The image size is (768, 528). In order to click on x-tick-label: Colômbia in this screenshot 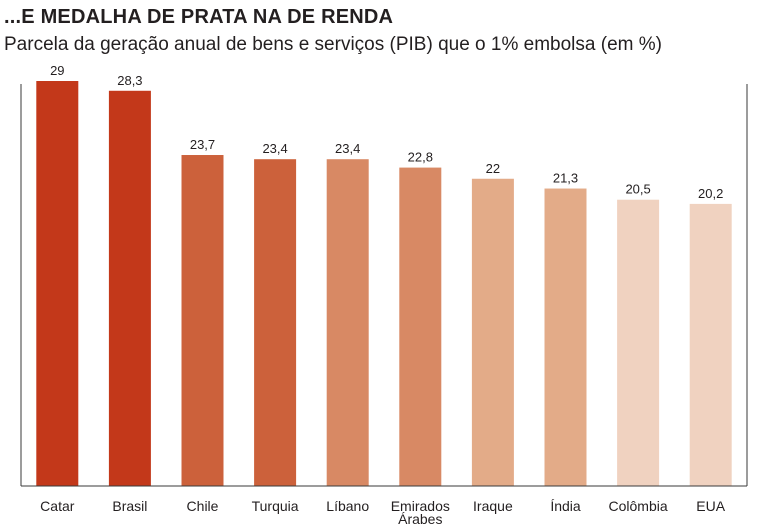, I will do `click(638, 506)`.